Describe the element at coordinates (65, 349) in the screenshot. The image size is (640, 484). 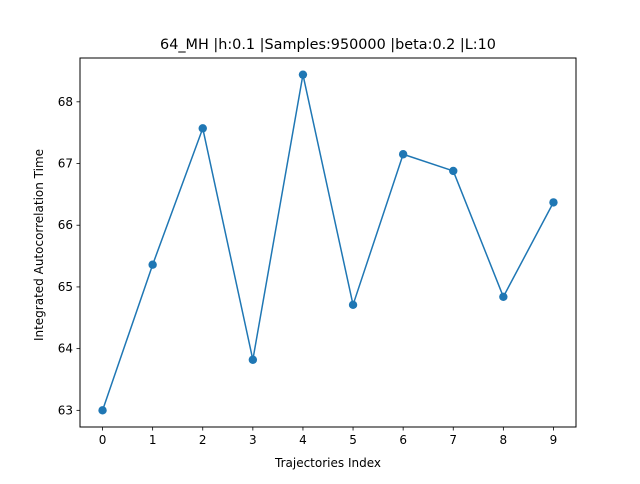
I see `y-tick-label: 64` at that location.